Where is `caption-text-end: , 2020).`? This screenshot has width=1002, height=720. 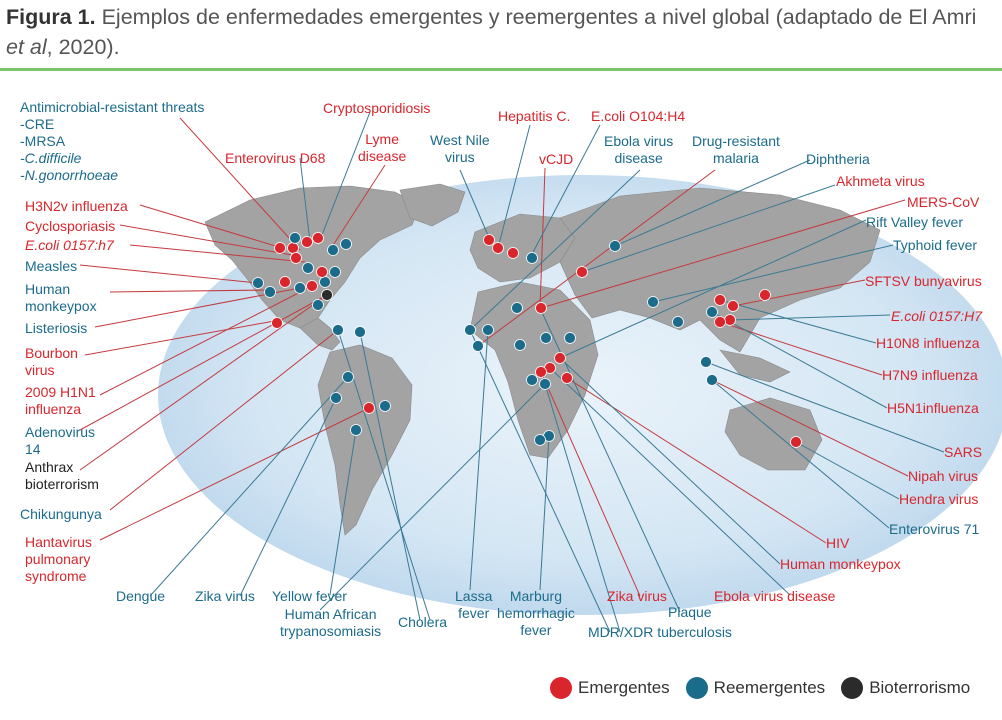 caption-text-end: , 2020). is located at coordinates (83, 47).